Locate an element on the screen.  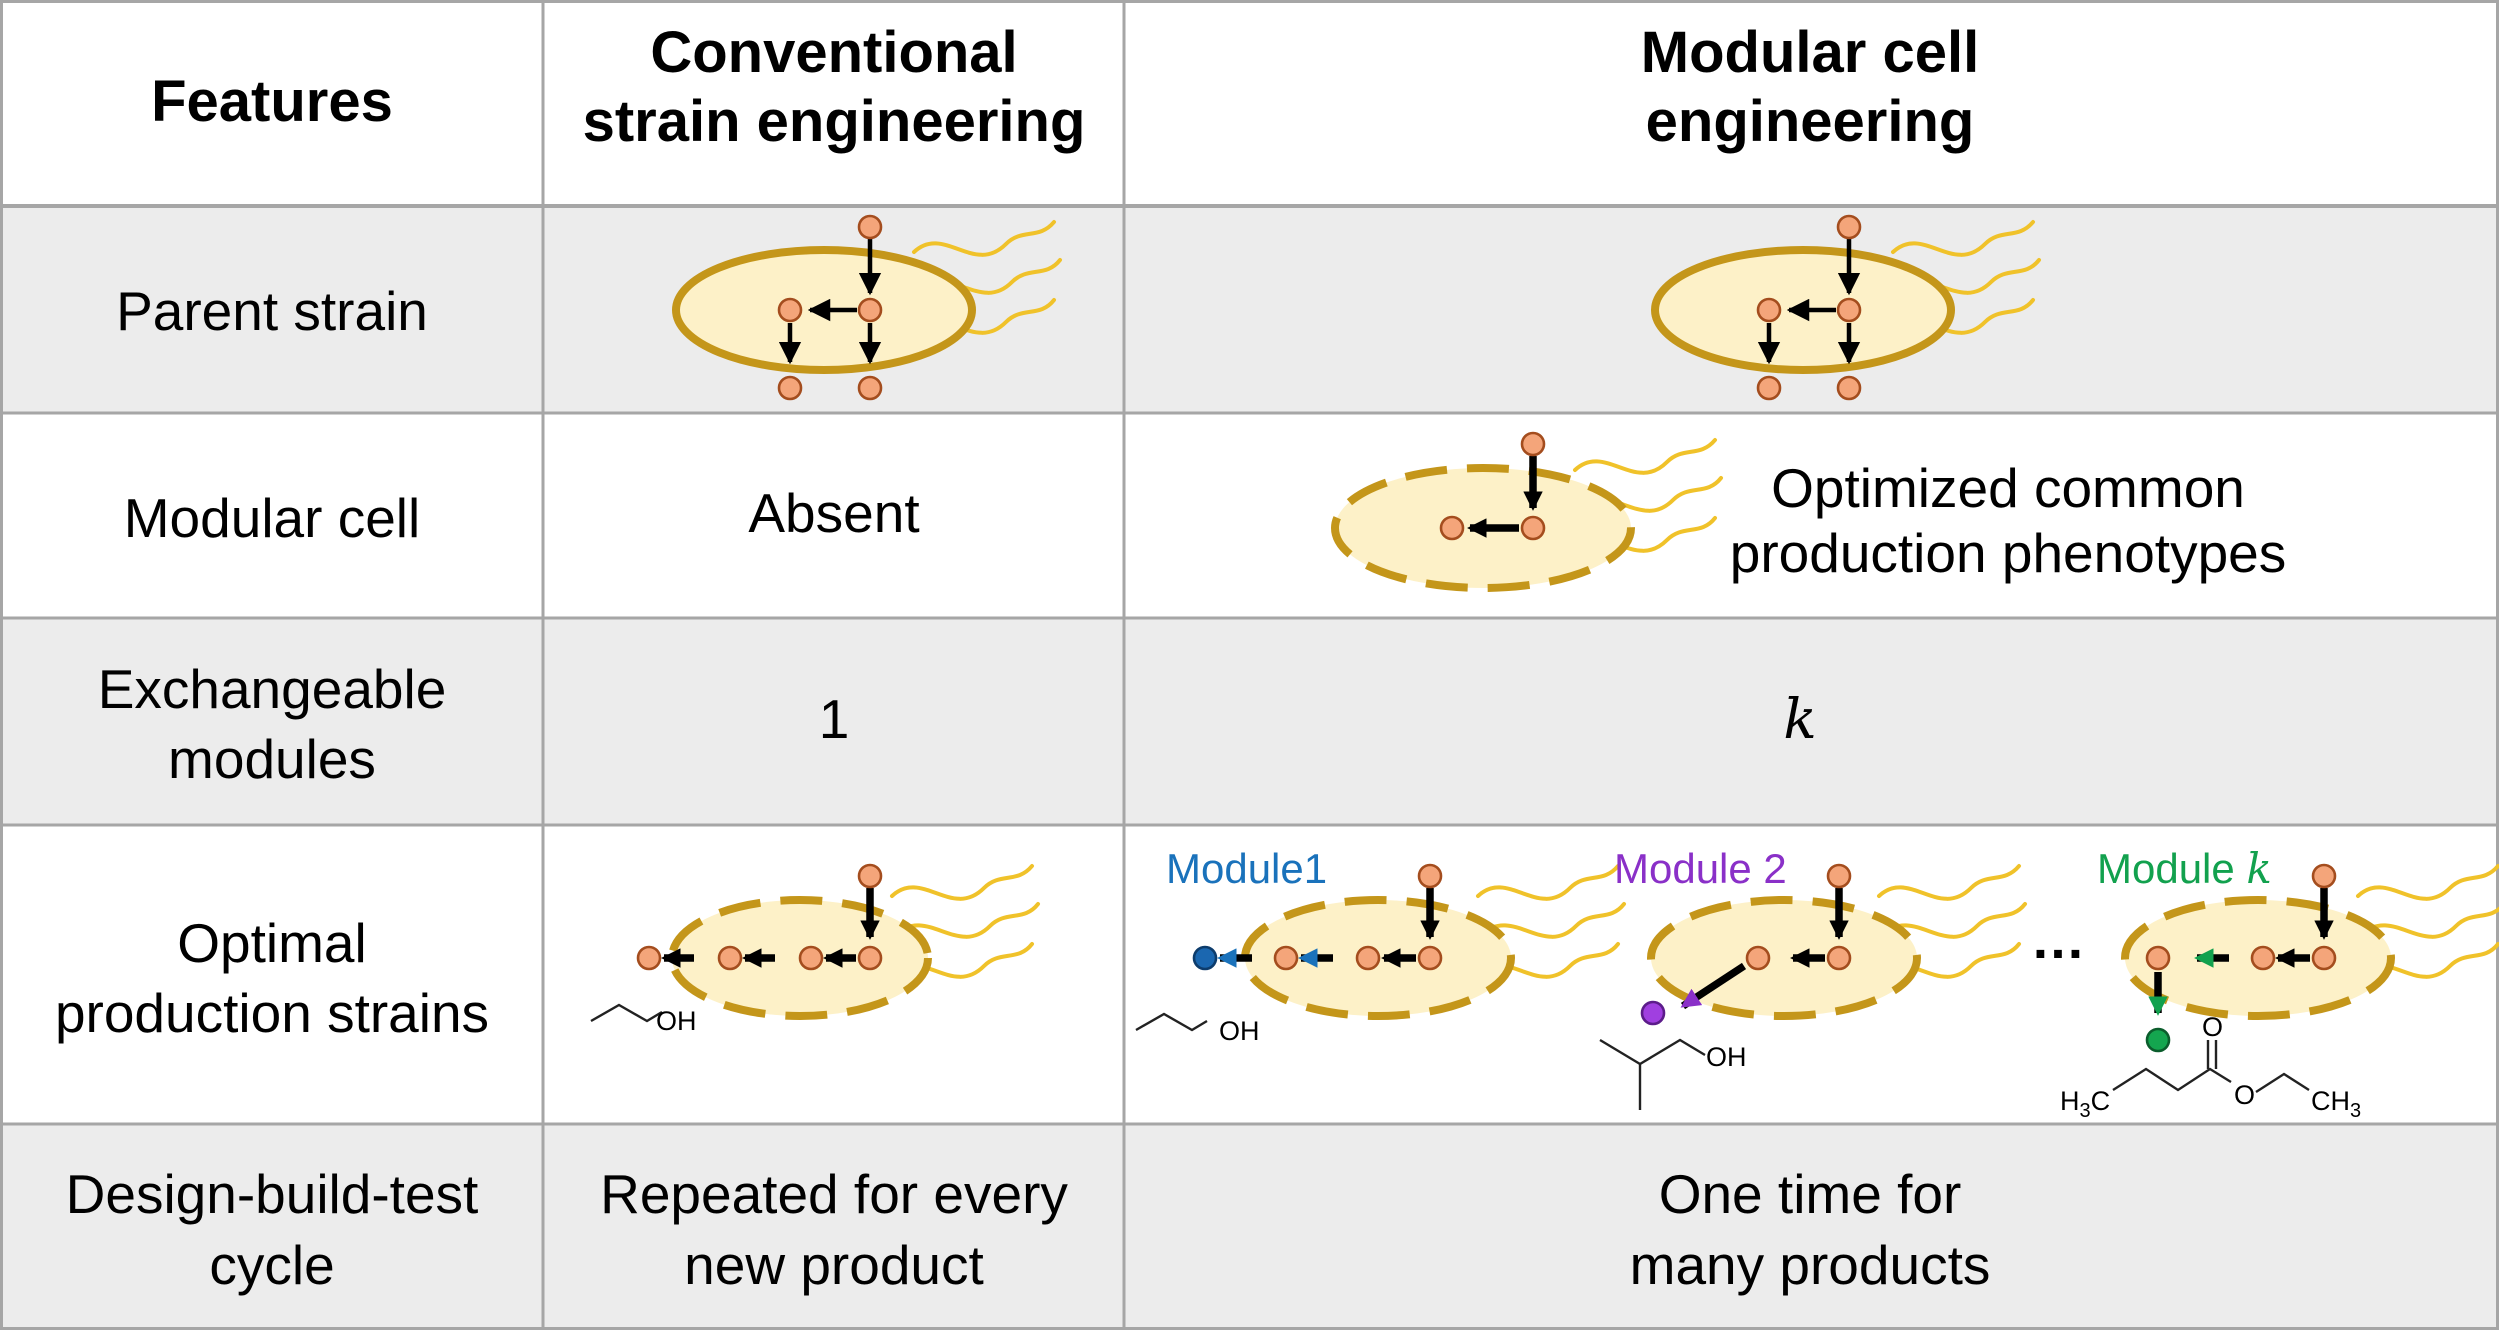
ester-o: O is located at coordinates (2244, 1095).